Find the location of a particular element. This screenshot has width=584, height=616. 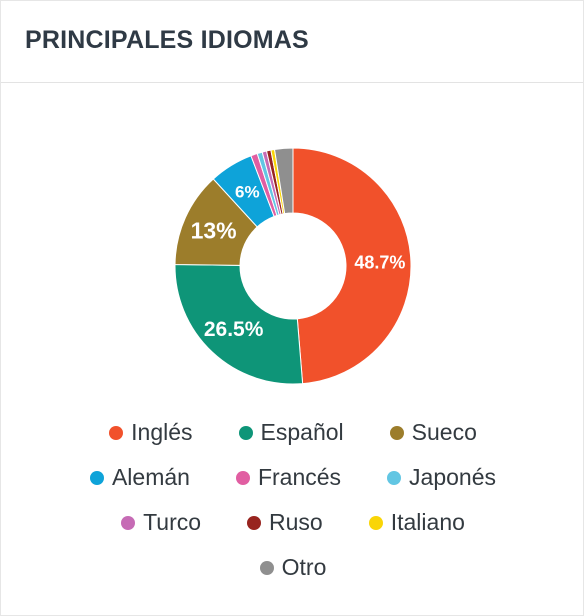

legend-item-ingles: Inglés is located at coordinates (150, 432).